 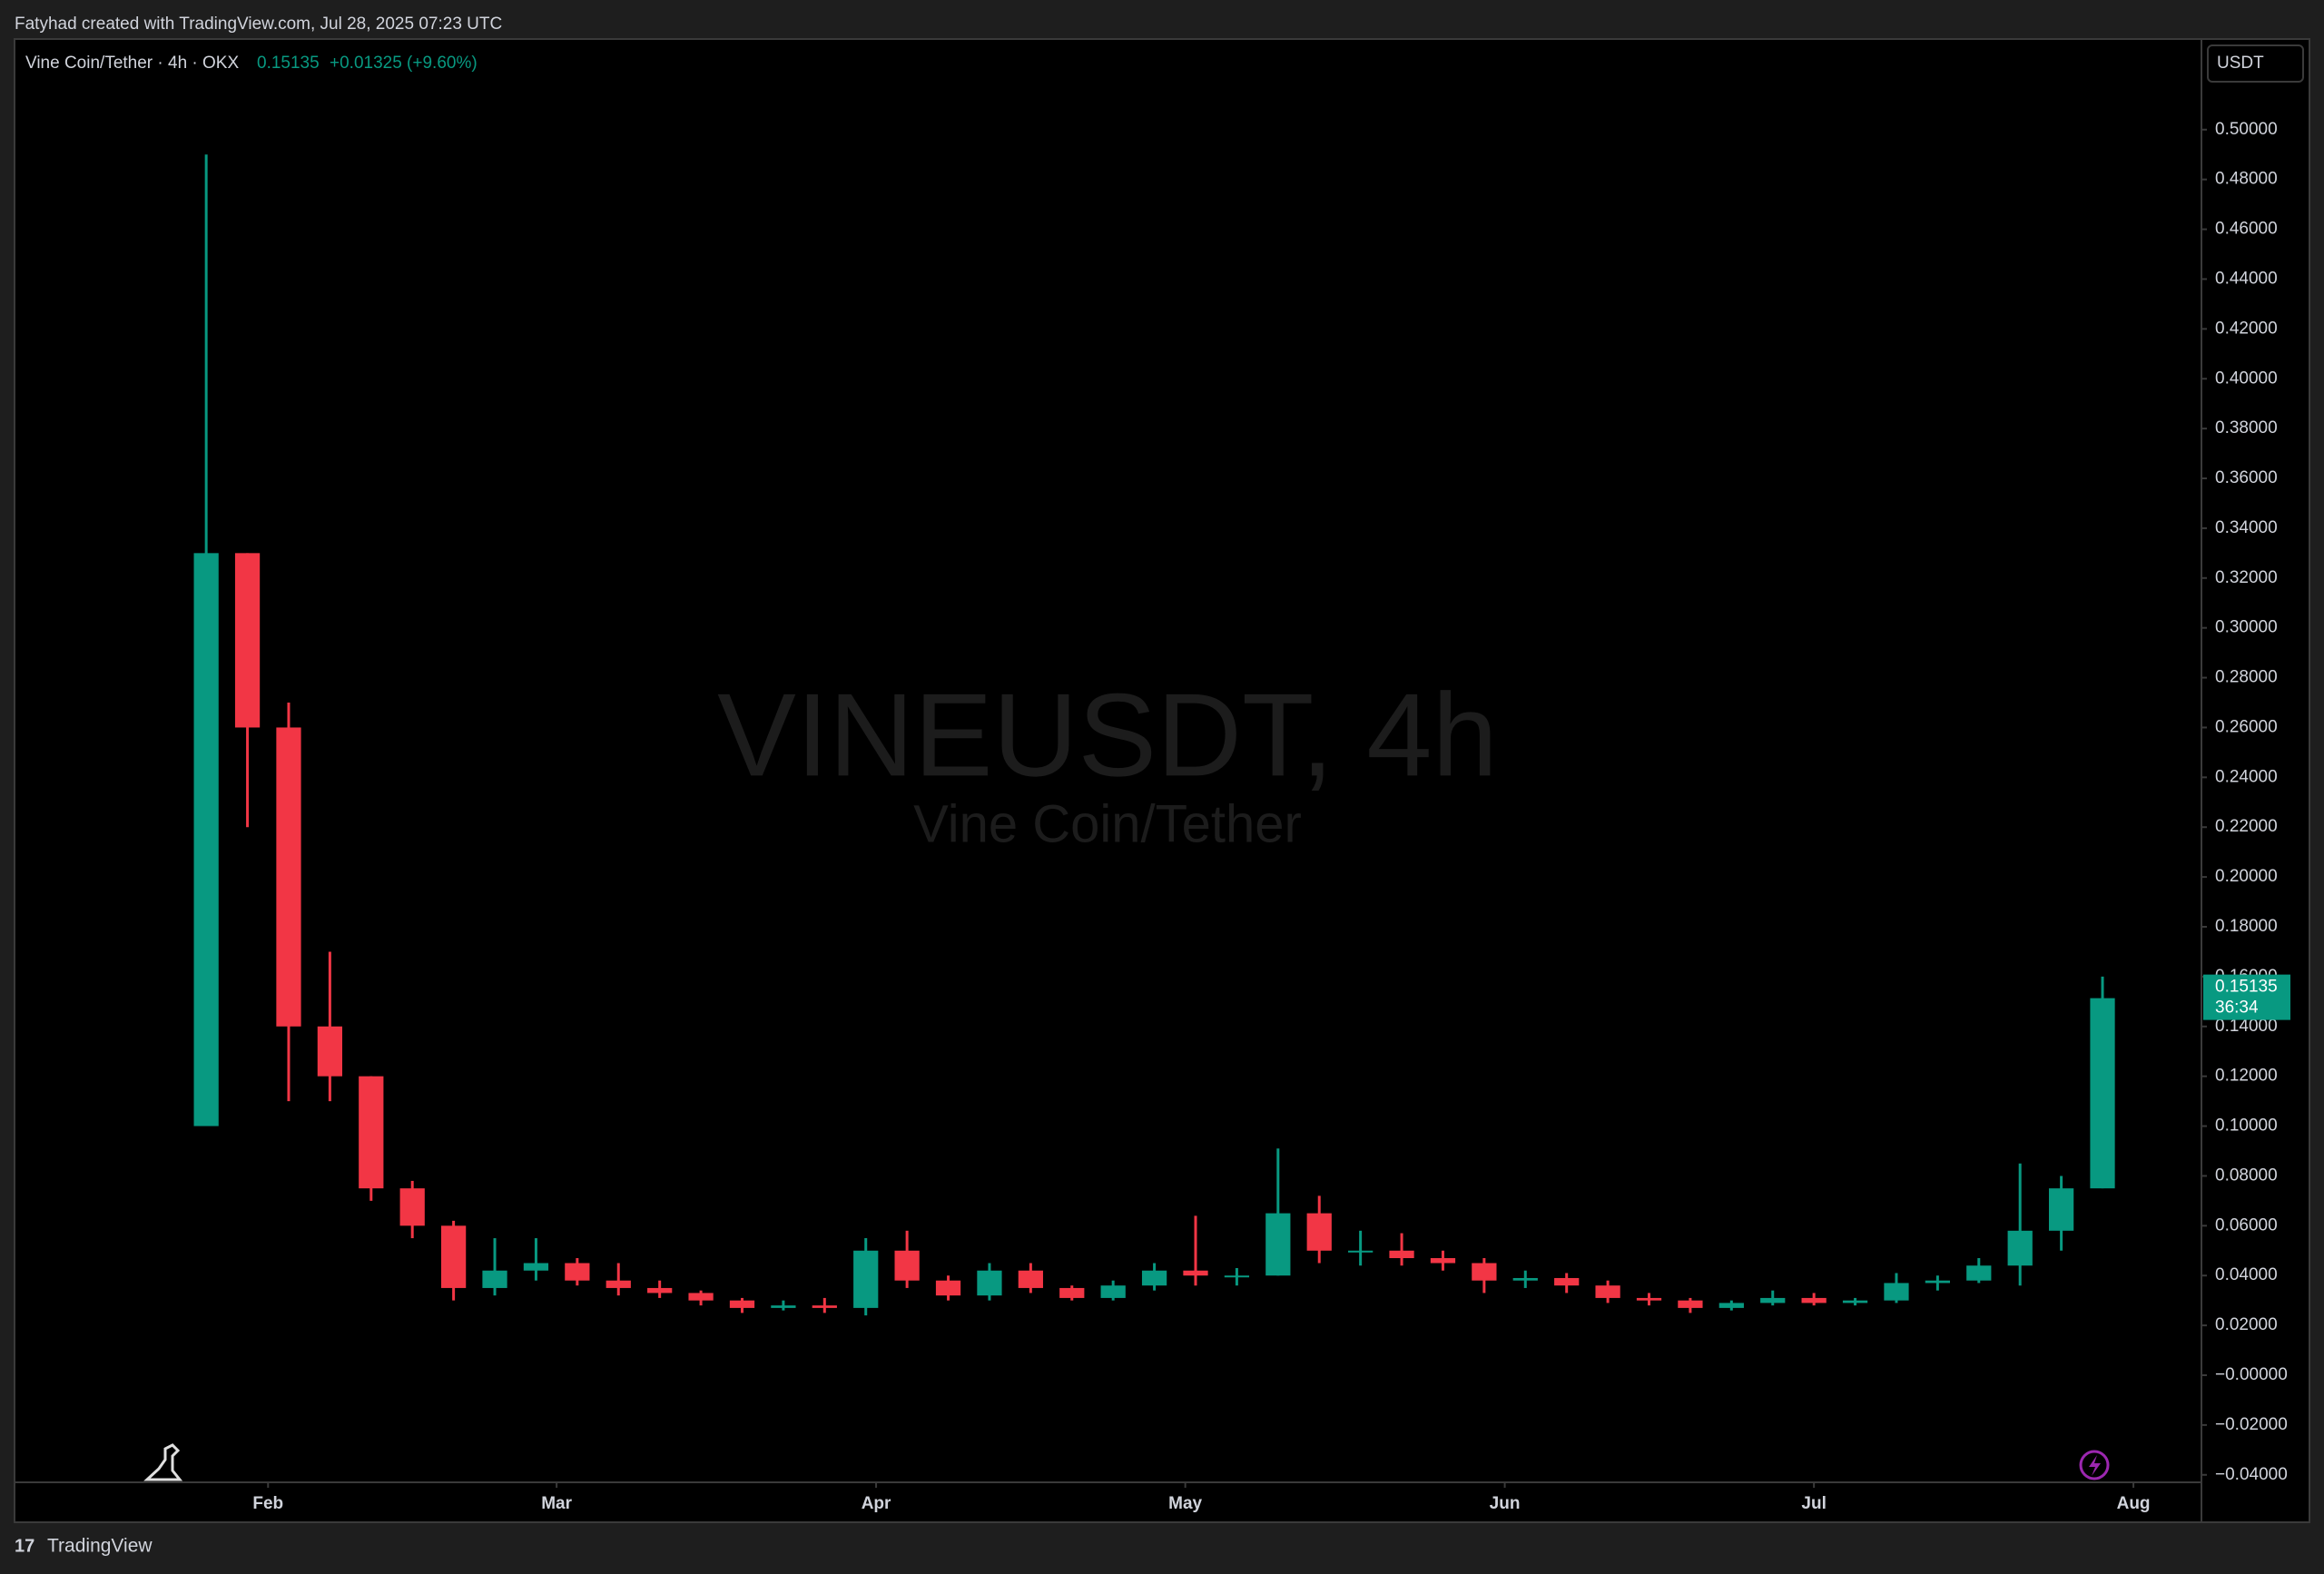 I want to click on symbol-title: Vine Coin/Tether · 4h · OKX, so click(x=132, y=63).